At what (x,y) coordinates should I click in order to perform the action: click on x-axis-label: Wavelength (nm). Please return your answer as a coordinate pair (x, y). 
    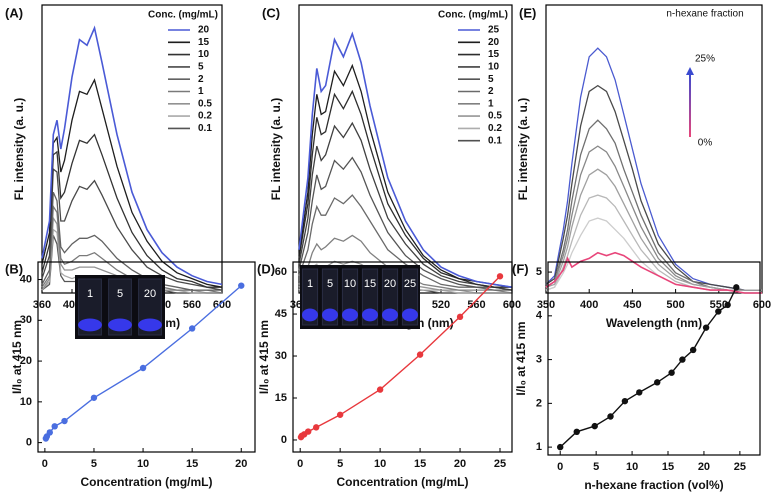
    Looking at the image, I should click on (654, 323).